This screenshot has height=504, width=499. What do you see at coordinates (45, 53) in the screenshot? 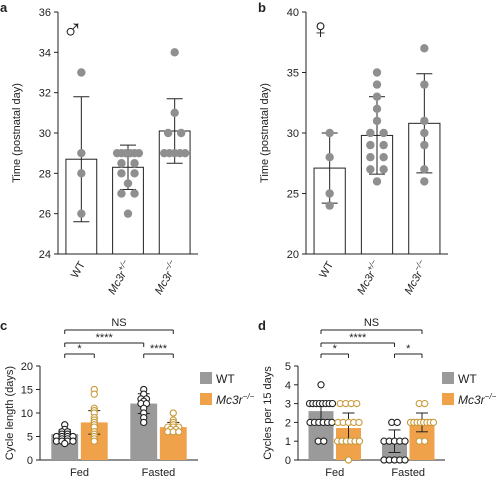
I see `panel-a-y-tick-label: 34` at bounding box center [45, 53].